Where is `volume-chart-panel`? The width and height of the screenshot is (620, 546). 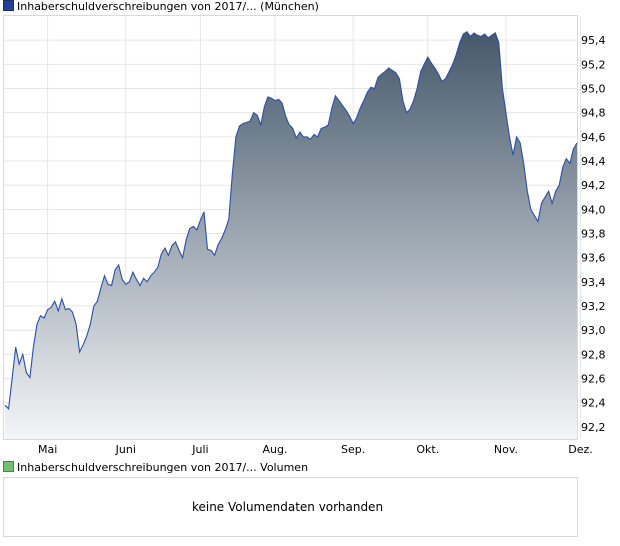 volume-chart-panel is located at coordinates (290, 507).